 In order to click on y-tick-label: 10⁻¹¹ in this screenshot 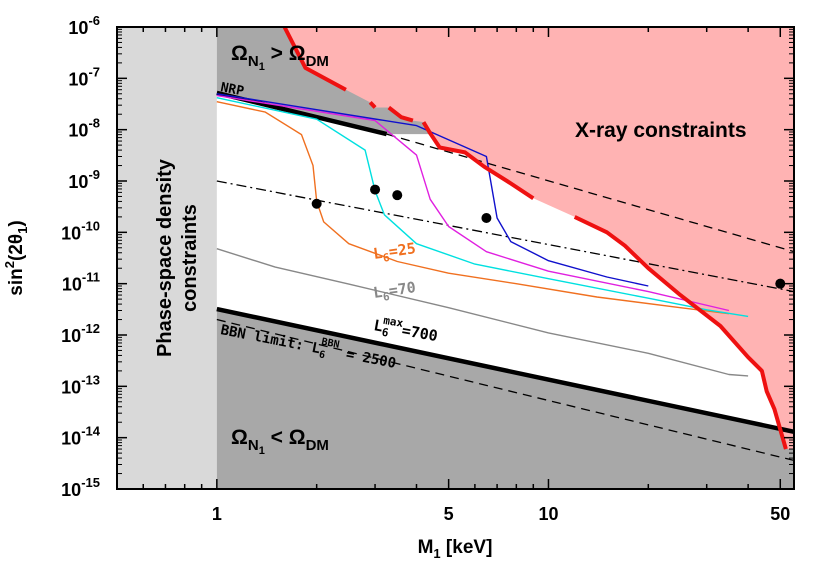, I will do `click(81, 282)`.